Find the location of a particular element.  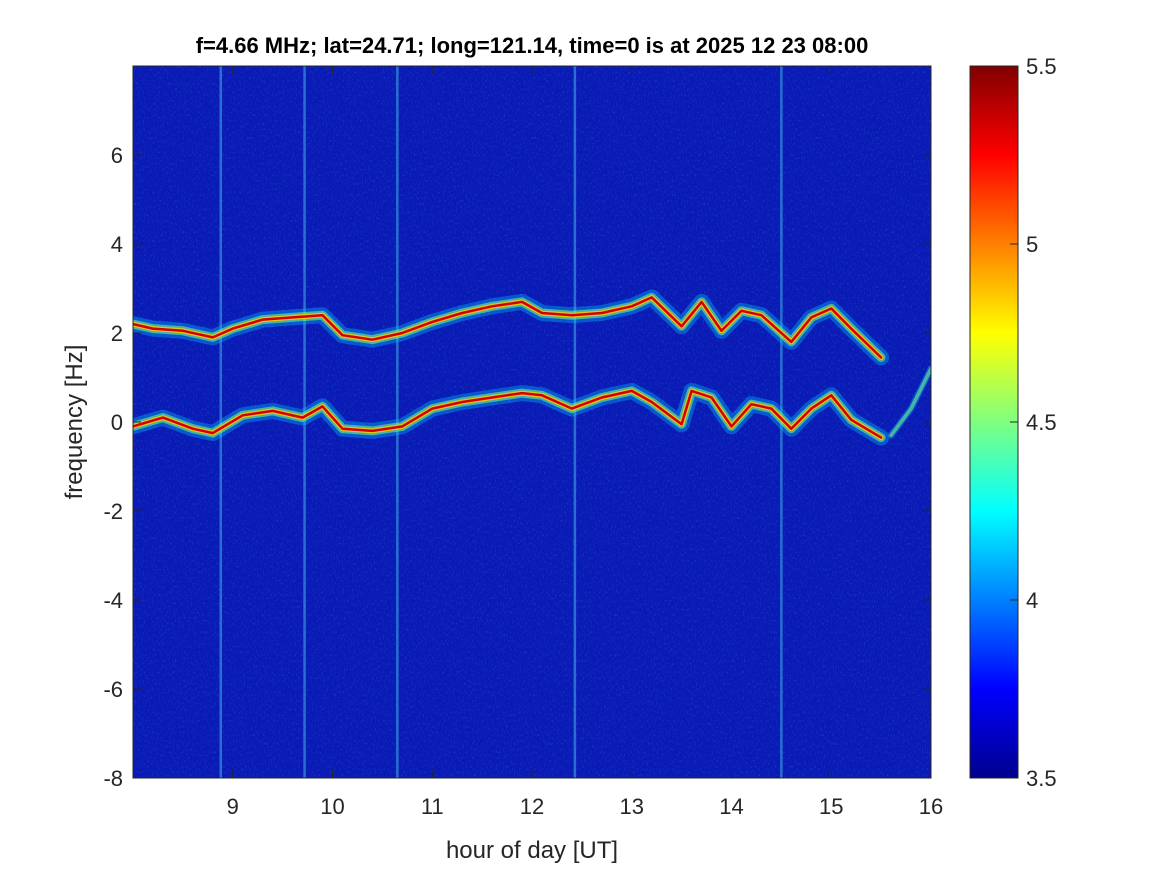

x-tick-label: 15 is located at coordinates (831, 806).